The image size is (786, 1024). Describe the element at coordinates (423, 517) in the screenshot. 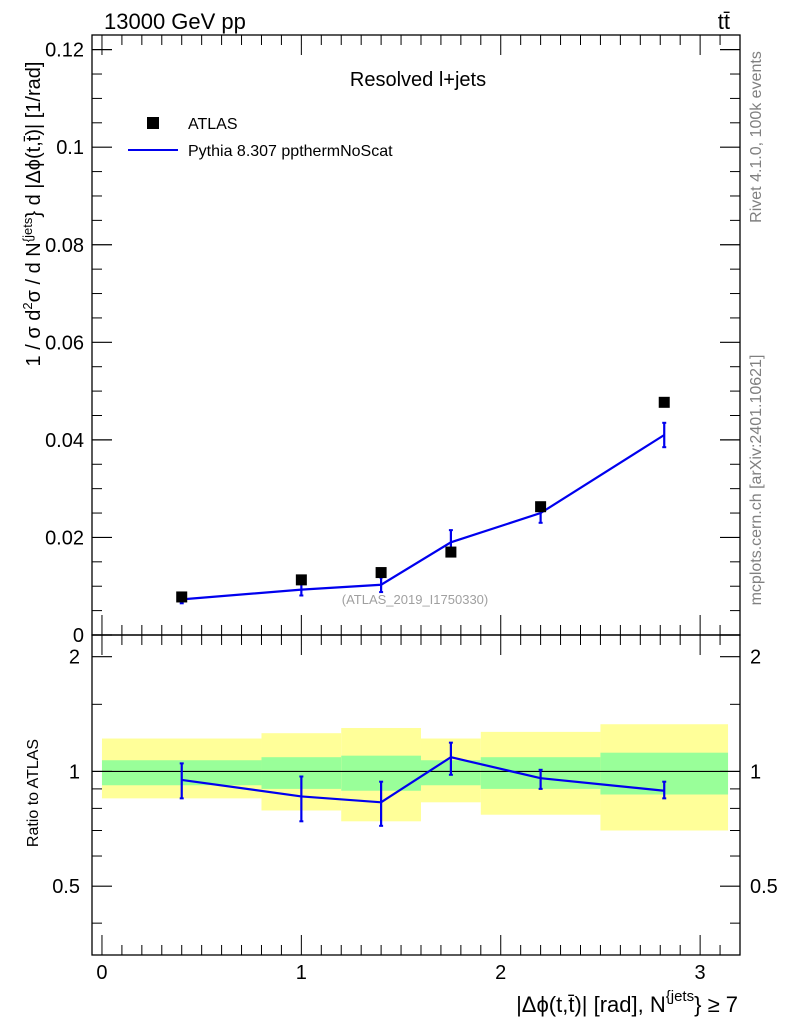

I see `pythia-curve` at that location.